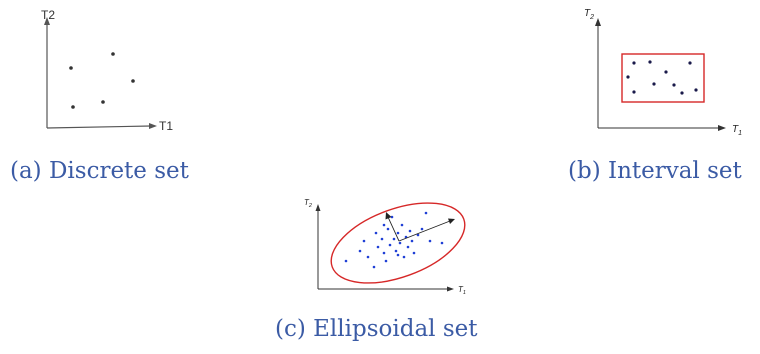 The height and width of the screenshot is (354, 760). Describe the element at coordinates (99, 171) in the screenshot. I see `caption-discrete-set: (a) Discrete set` at that location.